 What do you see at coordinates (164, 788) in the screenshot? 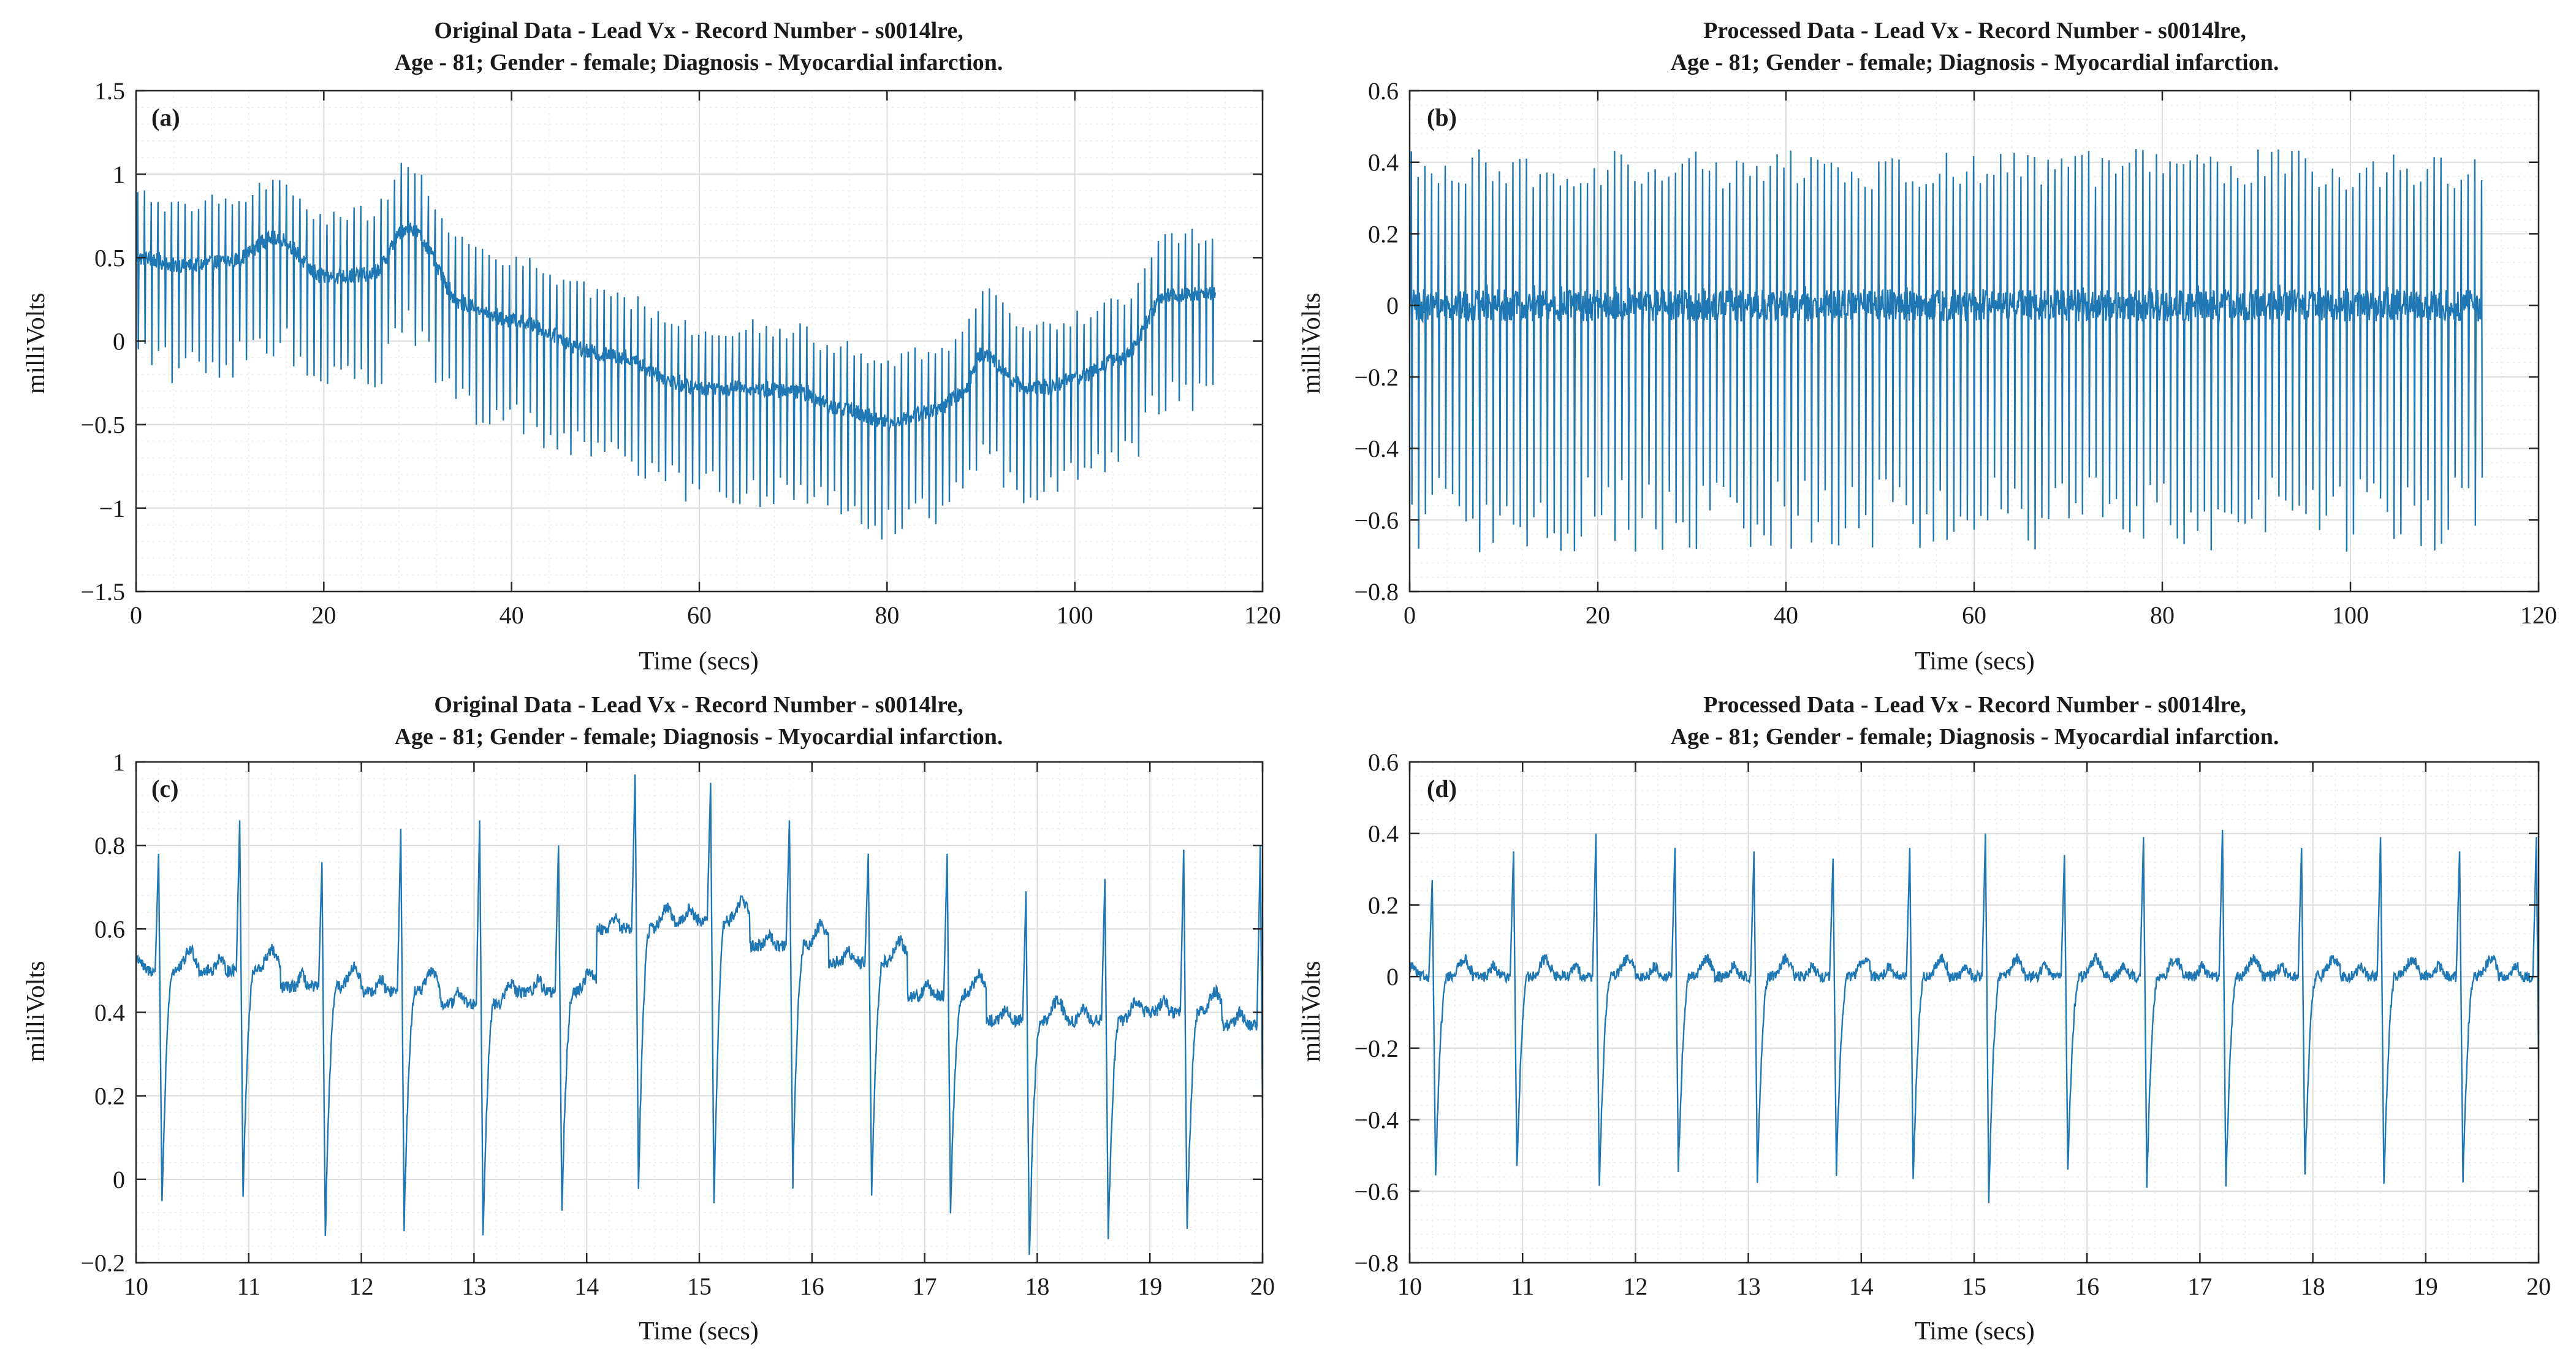
I see `panel-c-label: (c)` at bounding box center [164, 788].